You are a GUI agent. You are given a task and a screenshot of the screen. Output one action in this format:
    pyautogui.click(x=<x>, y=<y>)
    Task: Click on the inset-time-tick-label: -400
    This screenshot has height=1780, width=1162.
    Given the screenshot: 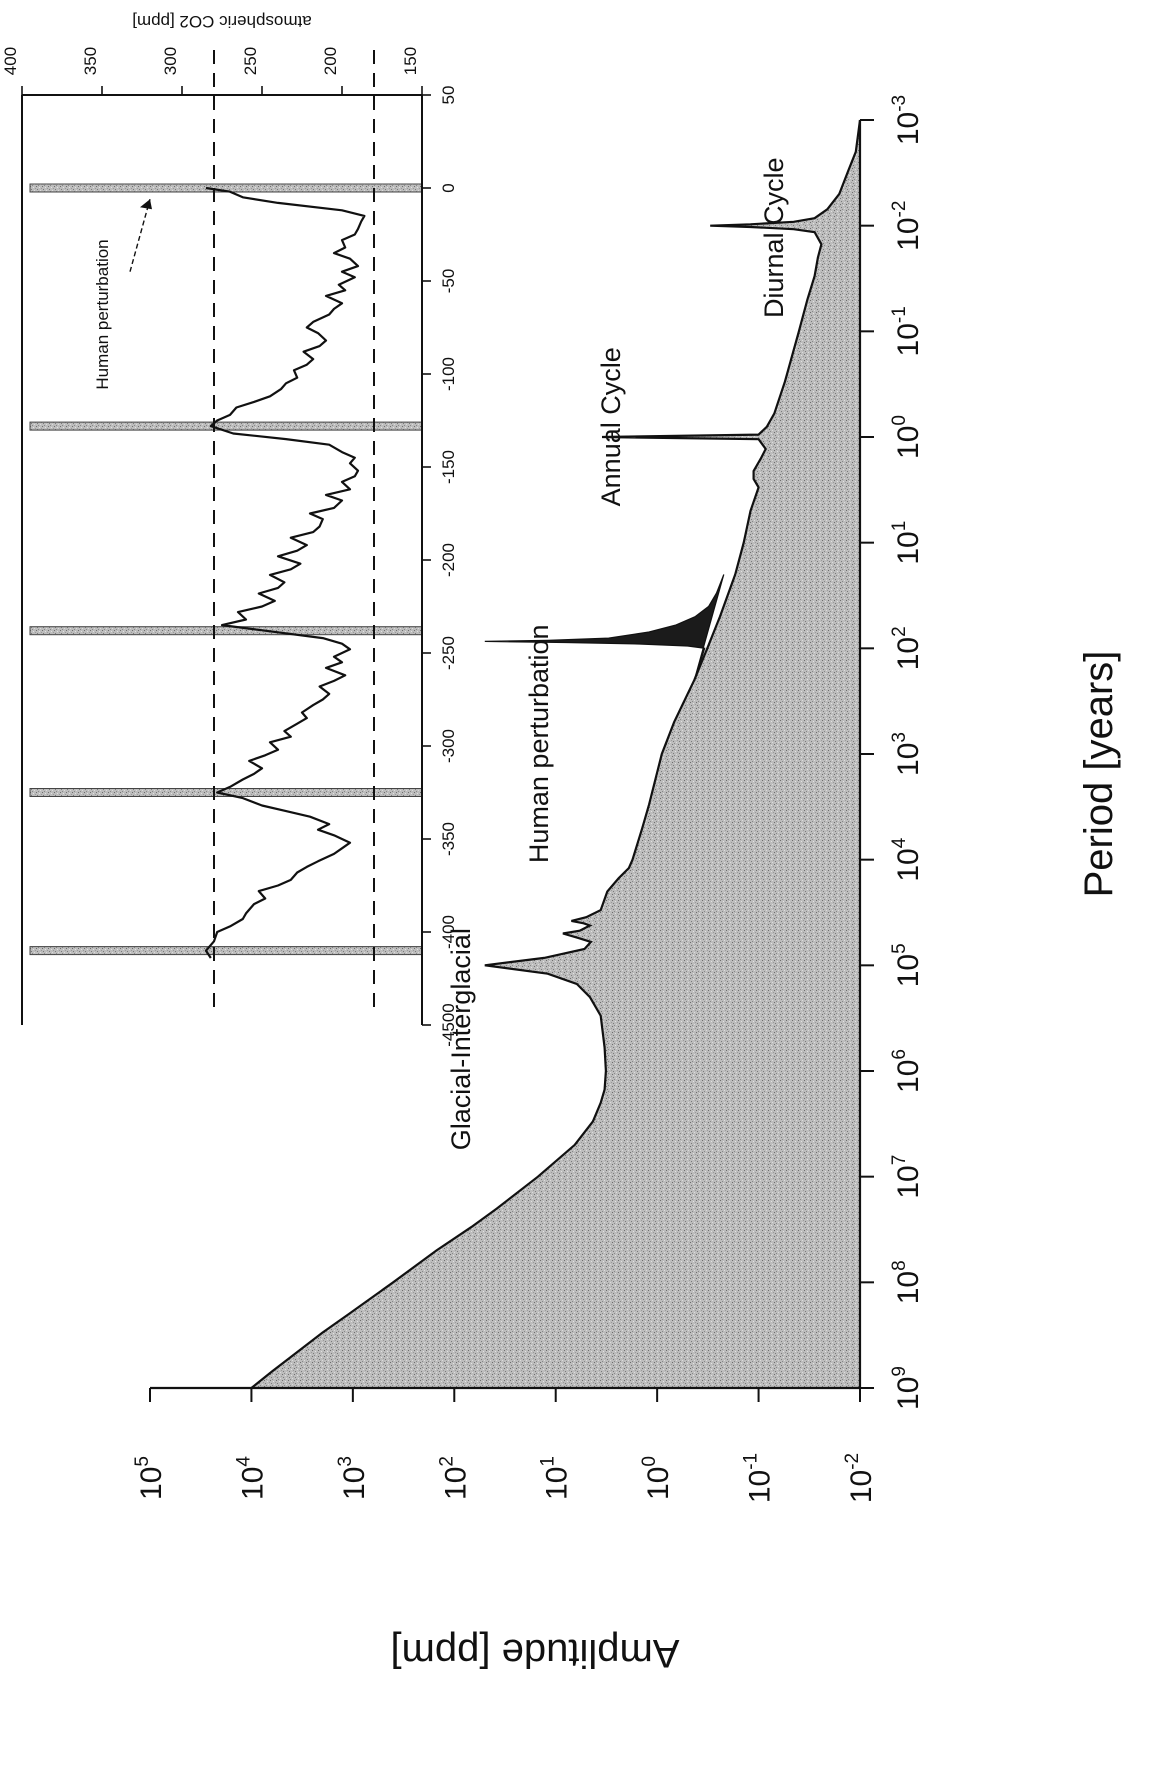 What is the action you would take?
    pyautogui.click(x=448, y=932)
    